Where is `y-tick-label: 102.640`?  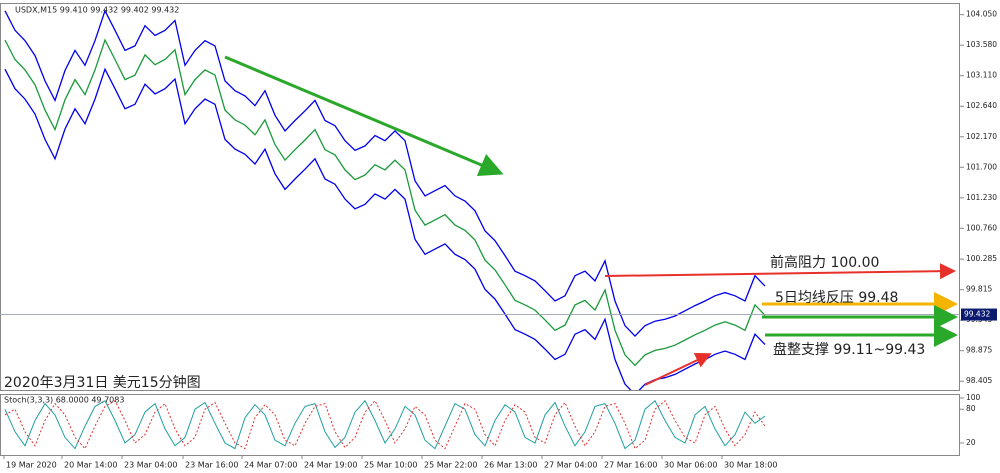 y-tick-label: 102.640 is located at coordinates (981, 105).